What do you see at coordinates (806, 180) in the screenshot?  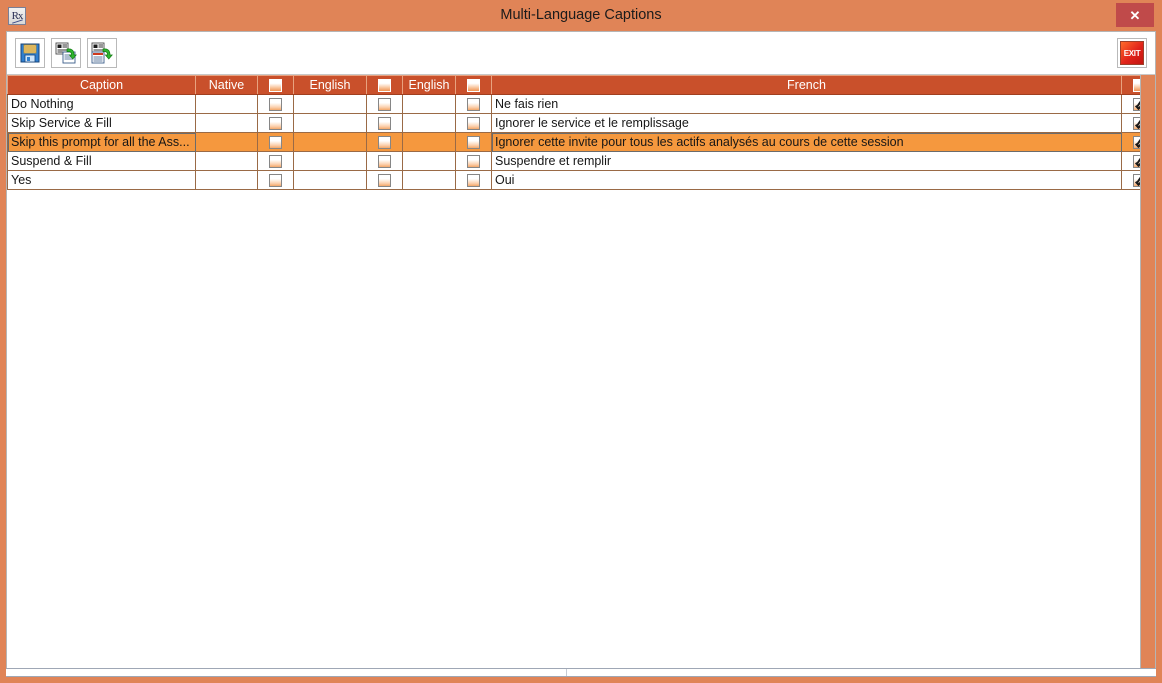 I see `cell-french: Oui` at bounding box center [806, 180].